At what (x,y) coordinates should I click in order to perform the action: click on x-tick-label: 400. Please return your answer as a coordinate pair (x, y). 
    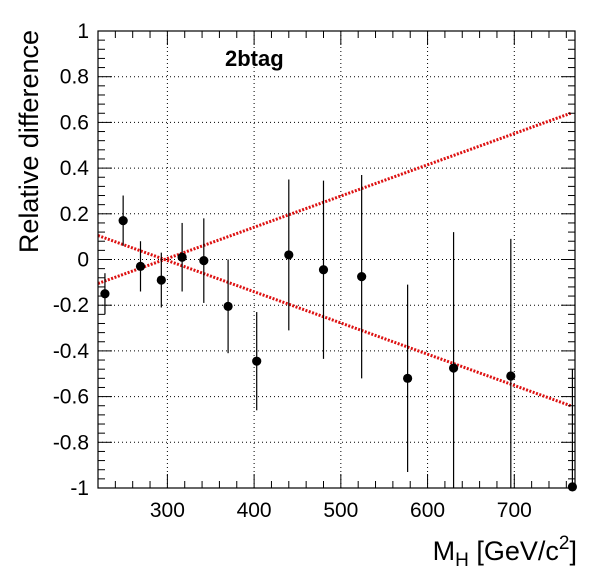
    Looking at the image, I should click on (254, 510).